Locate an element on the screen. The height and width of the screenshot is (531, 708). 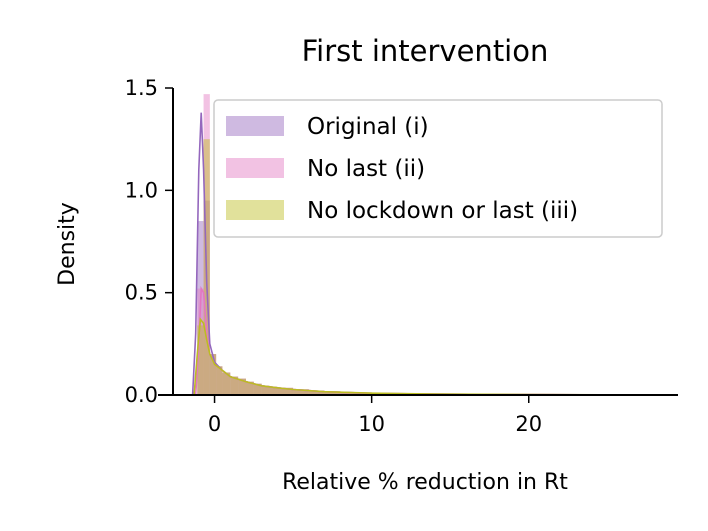
x-tick-label: 20 is located at coordinates (528, 424).